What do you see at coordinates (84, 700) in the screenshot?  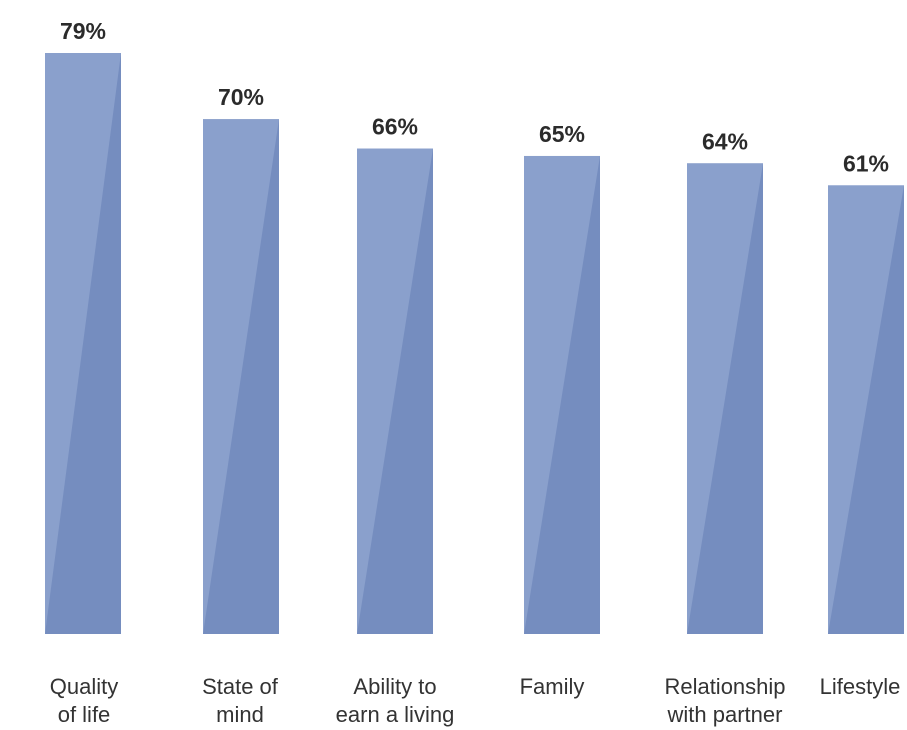 I see `category-label: Quality of life` at bounding box center [84, 700].